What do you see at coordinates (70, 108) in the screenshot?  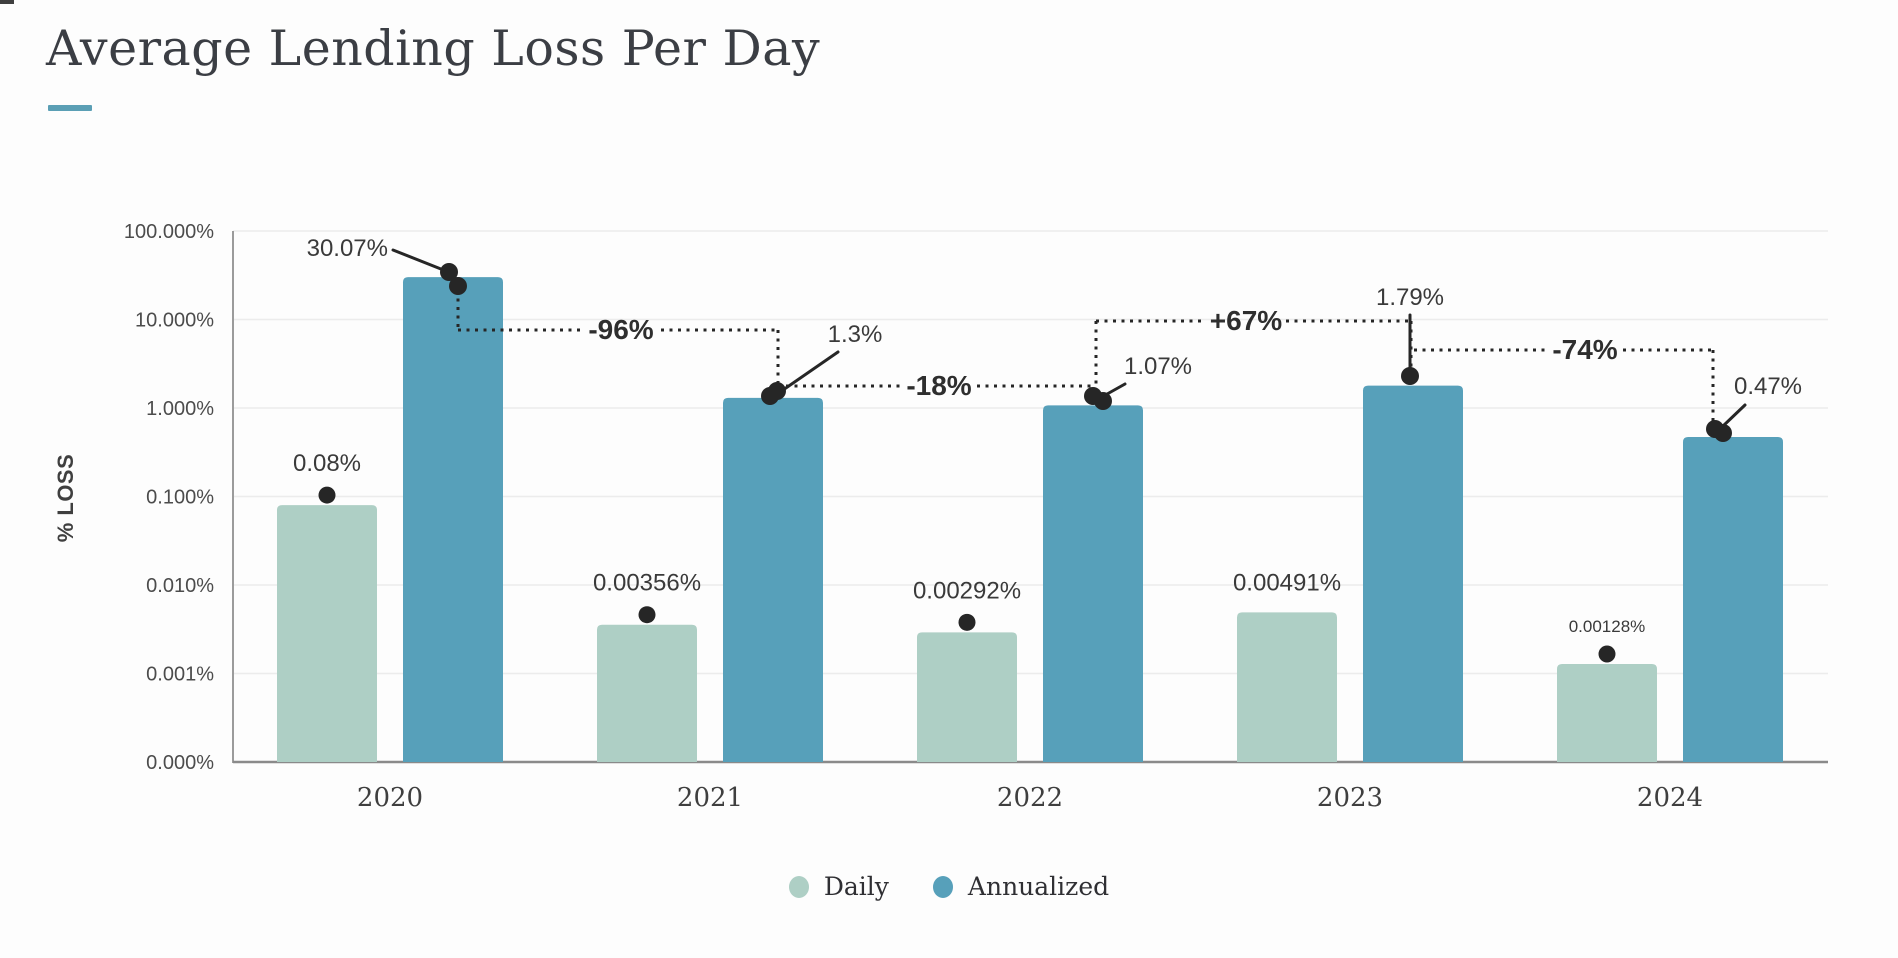 I see `title-accent-bar` at bounding box center [70, 108].